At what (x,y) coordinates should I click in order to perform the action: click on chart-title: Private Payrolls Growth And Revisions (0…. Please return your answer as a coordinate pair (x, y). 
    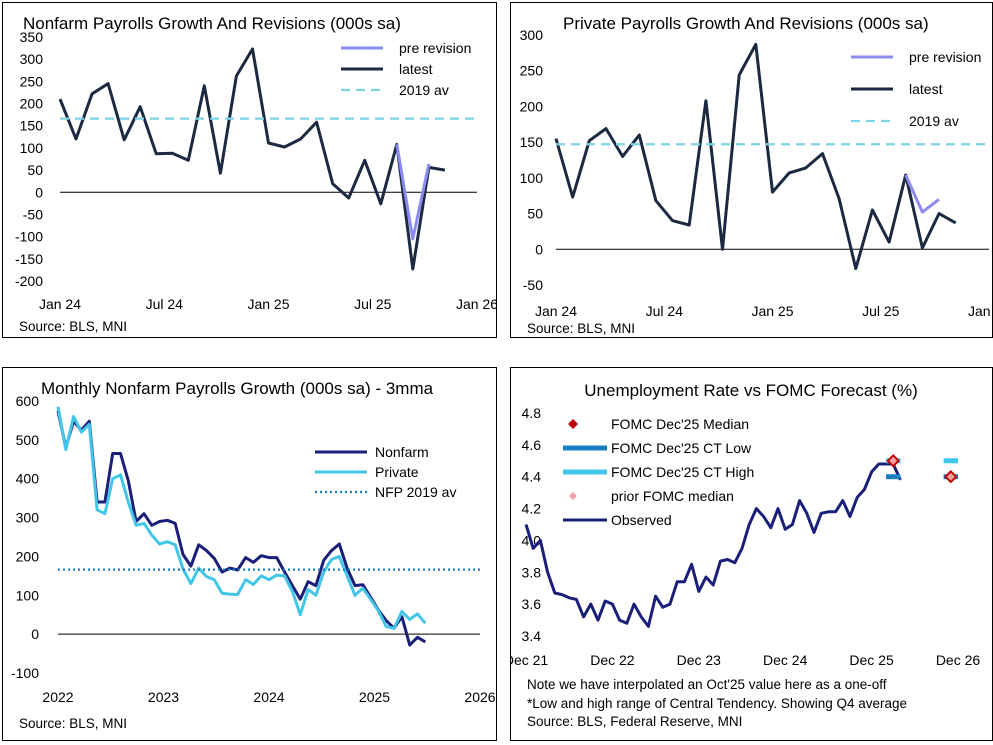
    Looking at the image, I should click on (746, 23).